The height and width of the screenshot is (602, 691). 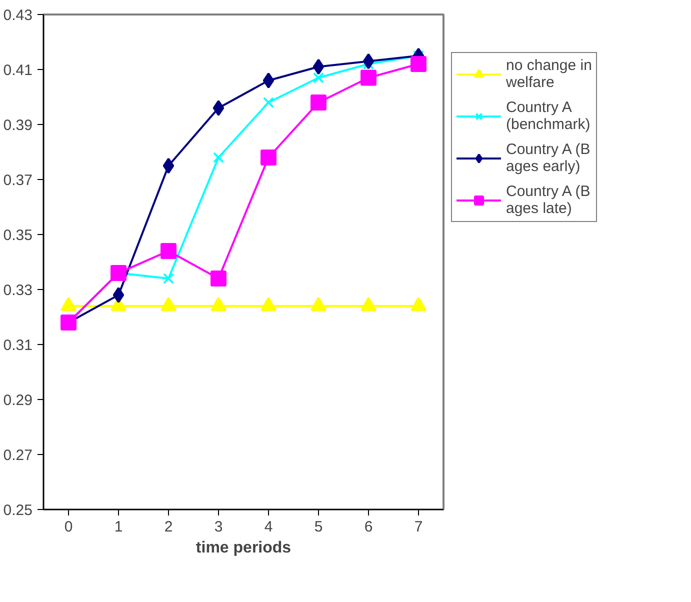 I want to click on x-tick-label: 0, so click(x=68, y=527).